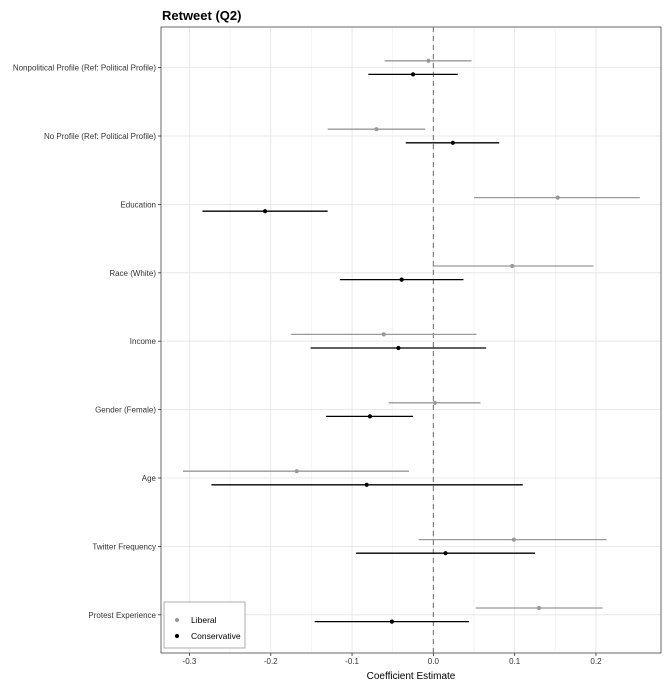 This screenshot has height=685, width=669. Describe the element at coordinates (138, 204) in the screenshot. I see `y-tick-label: Education` at that location.